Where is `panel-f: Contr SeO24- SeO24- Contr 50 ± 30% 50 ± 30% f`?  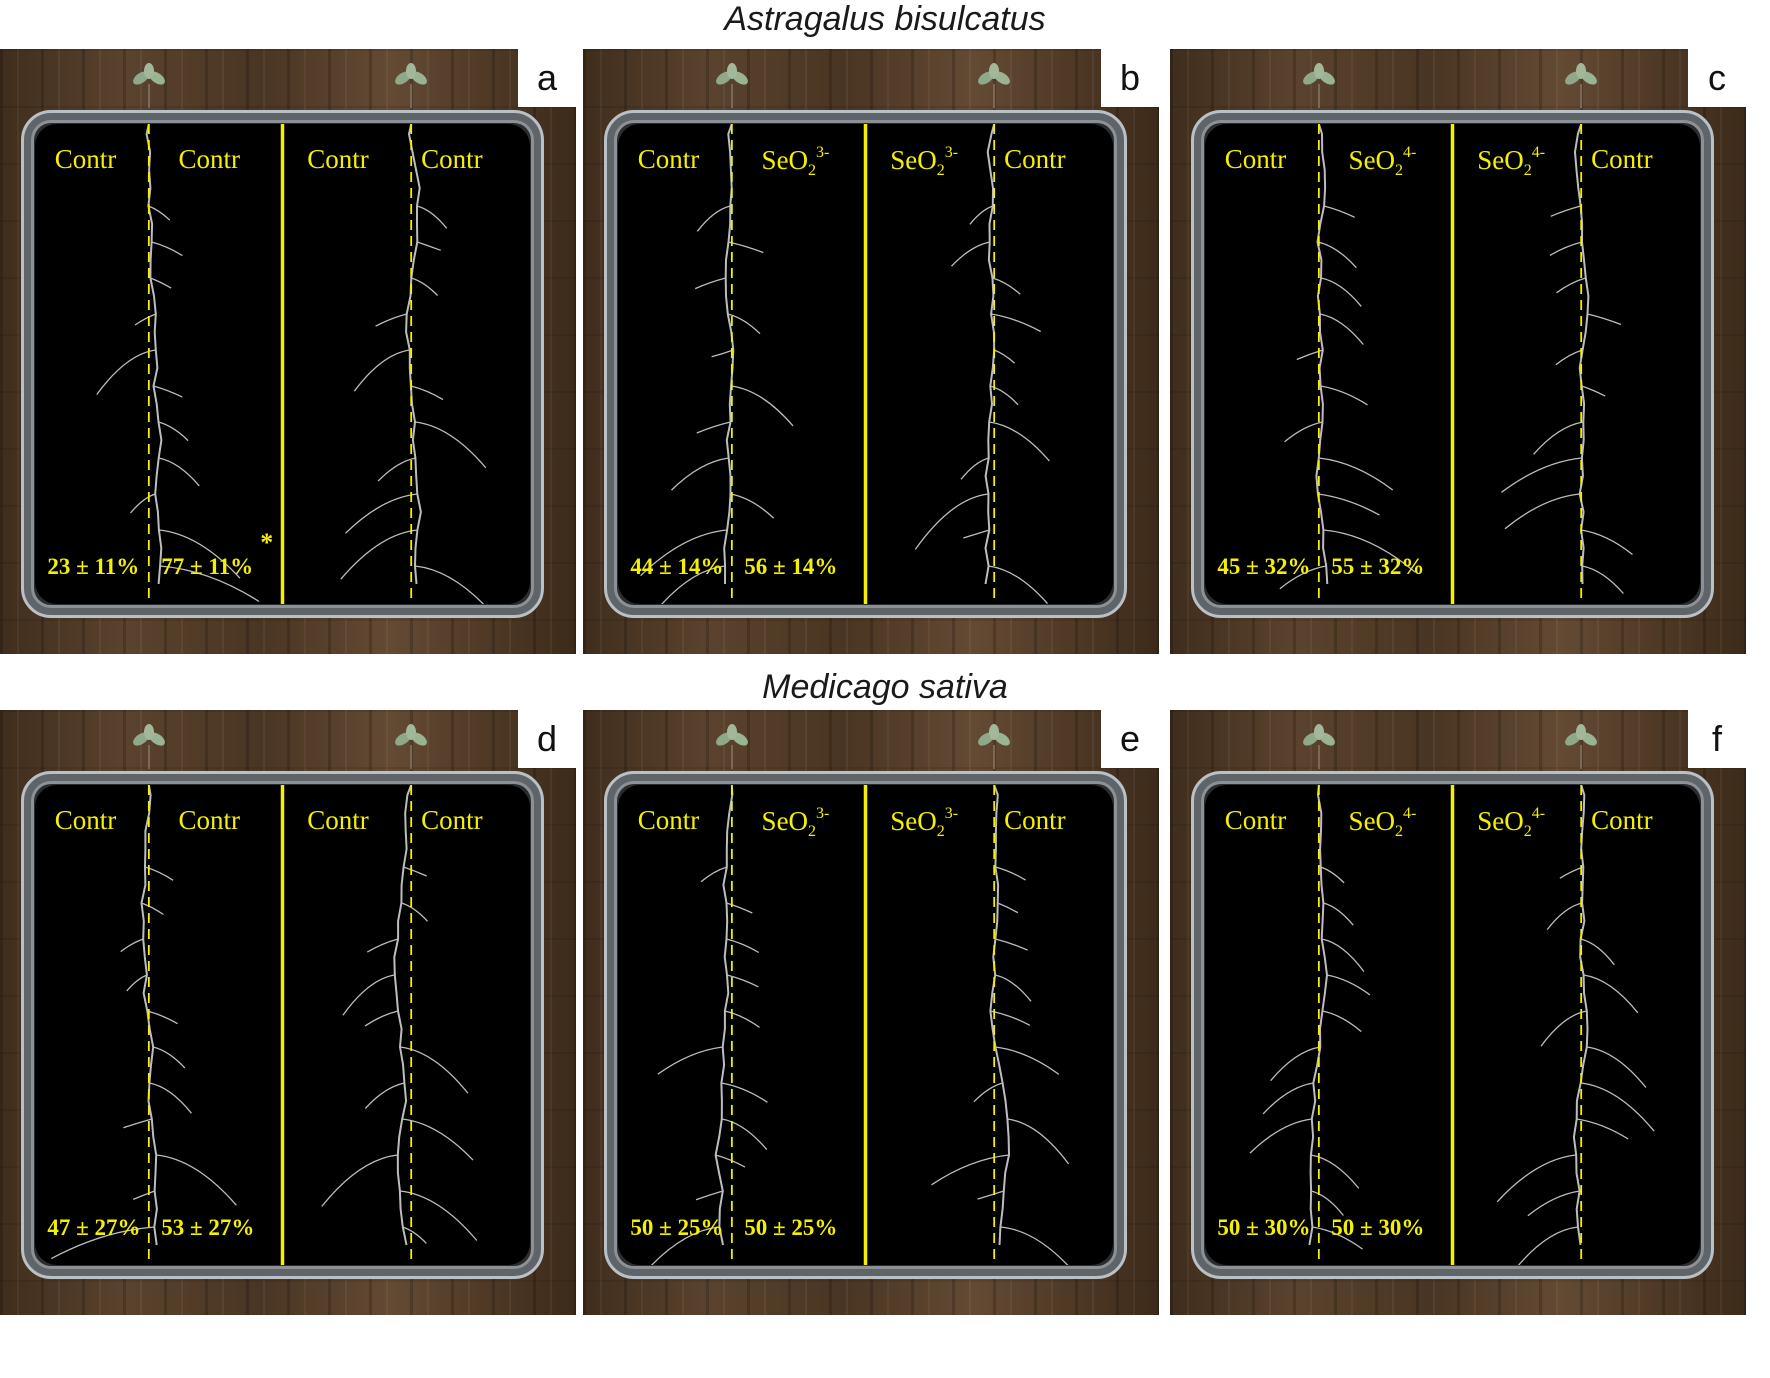
panel-f: Contr SeO24- SeO24- Contr 50 ± 30% 50 ± 30% f is located at coordinates (1458, 1012).